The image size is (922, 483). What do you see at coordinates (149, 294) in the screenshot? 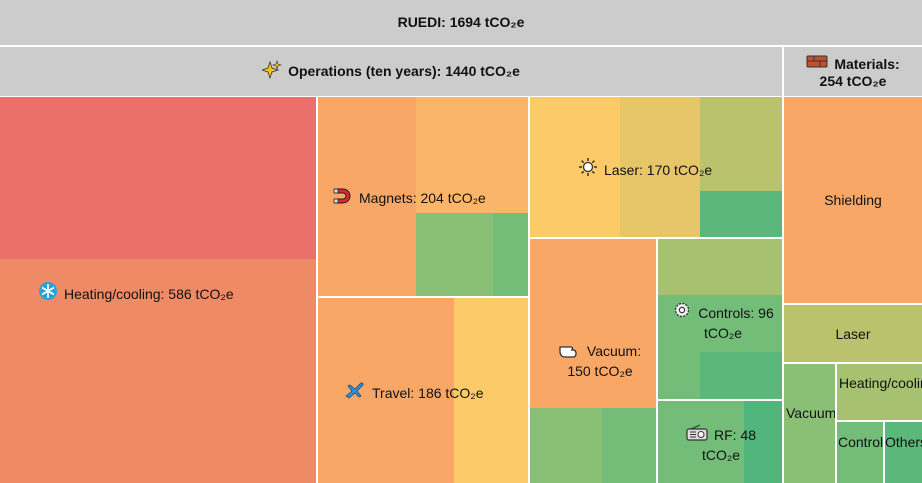
I see `heating-cooling-label-text: Heating/cooling: 586 tCO₂e` at bounding box center [149, 294].